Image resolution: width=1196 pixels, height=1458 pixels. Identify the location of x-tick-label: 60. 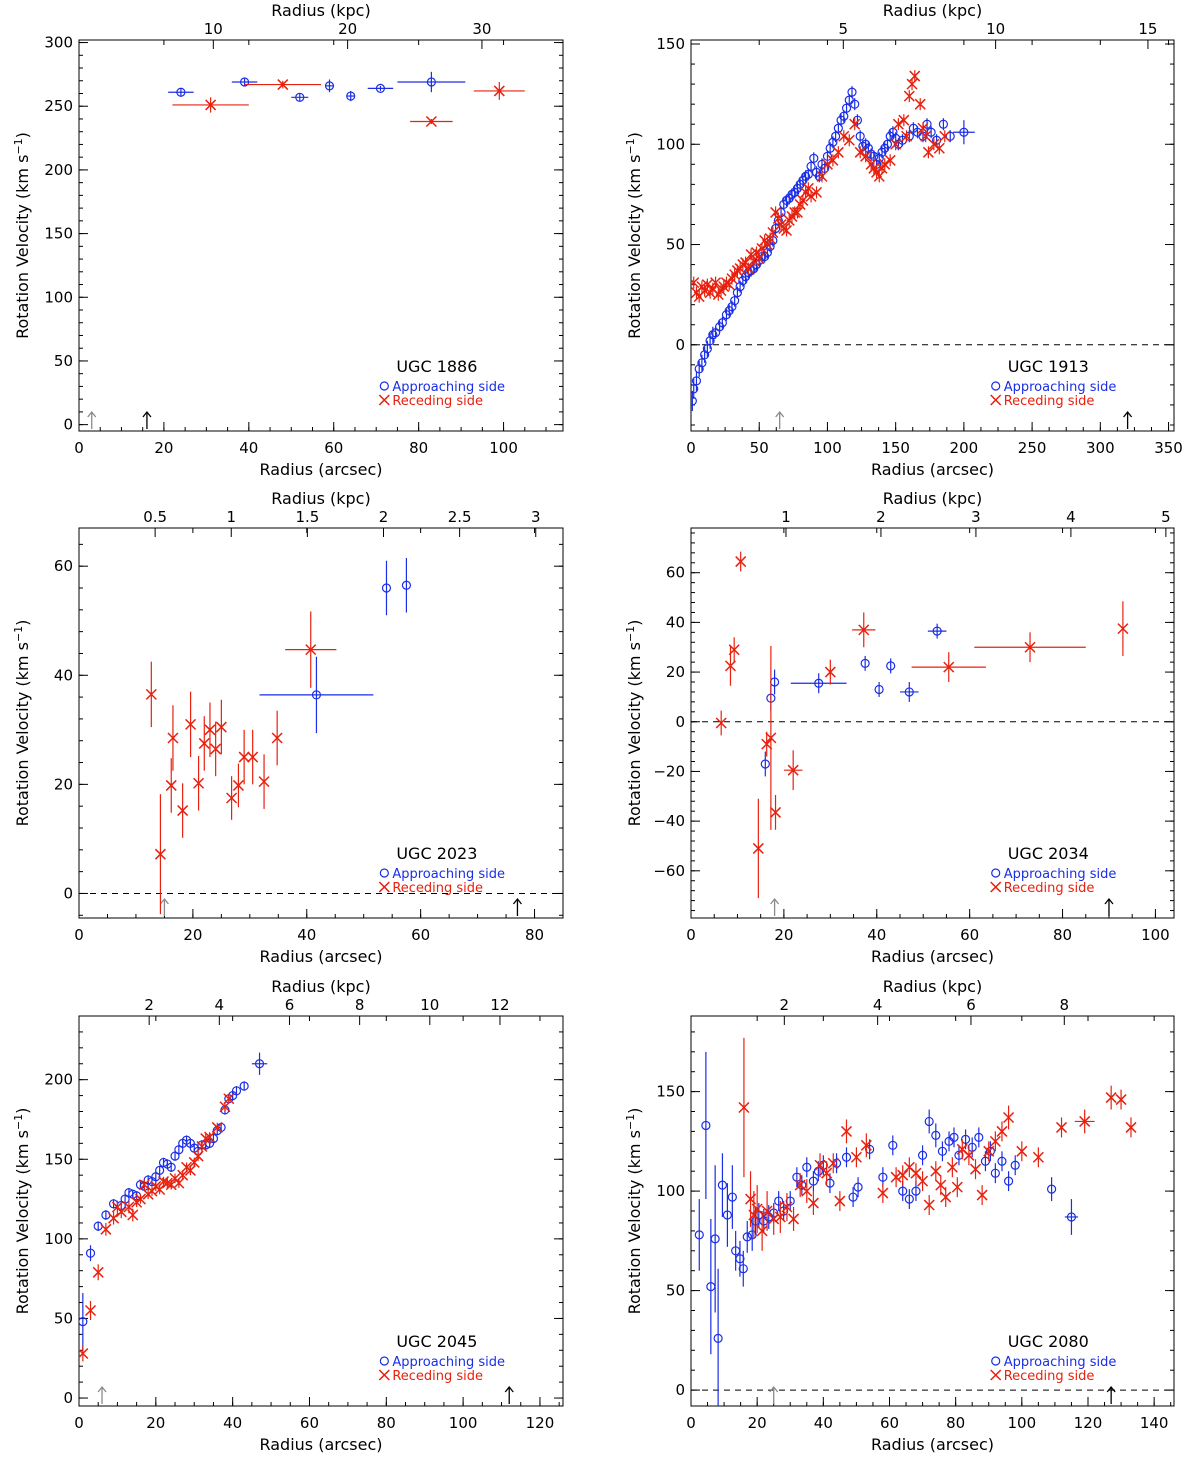
(420, 935).